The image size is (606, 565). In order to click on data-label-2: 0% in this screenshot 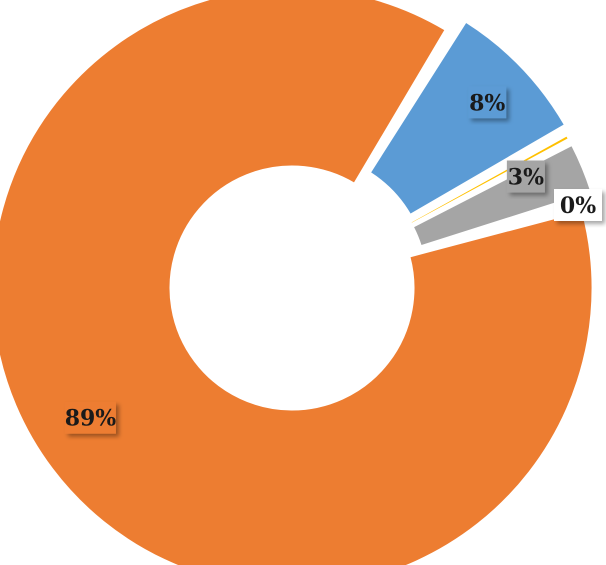, I will do `click(578, 206)`.